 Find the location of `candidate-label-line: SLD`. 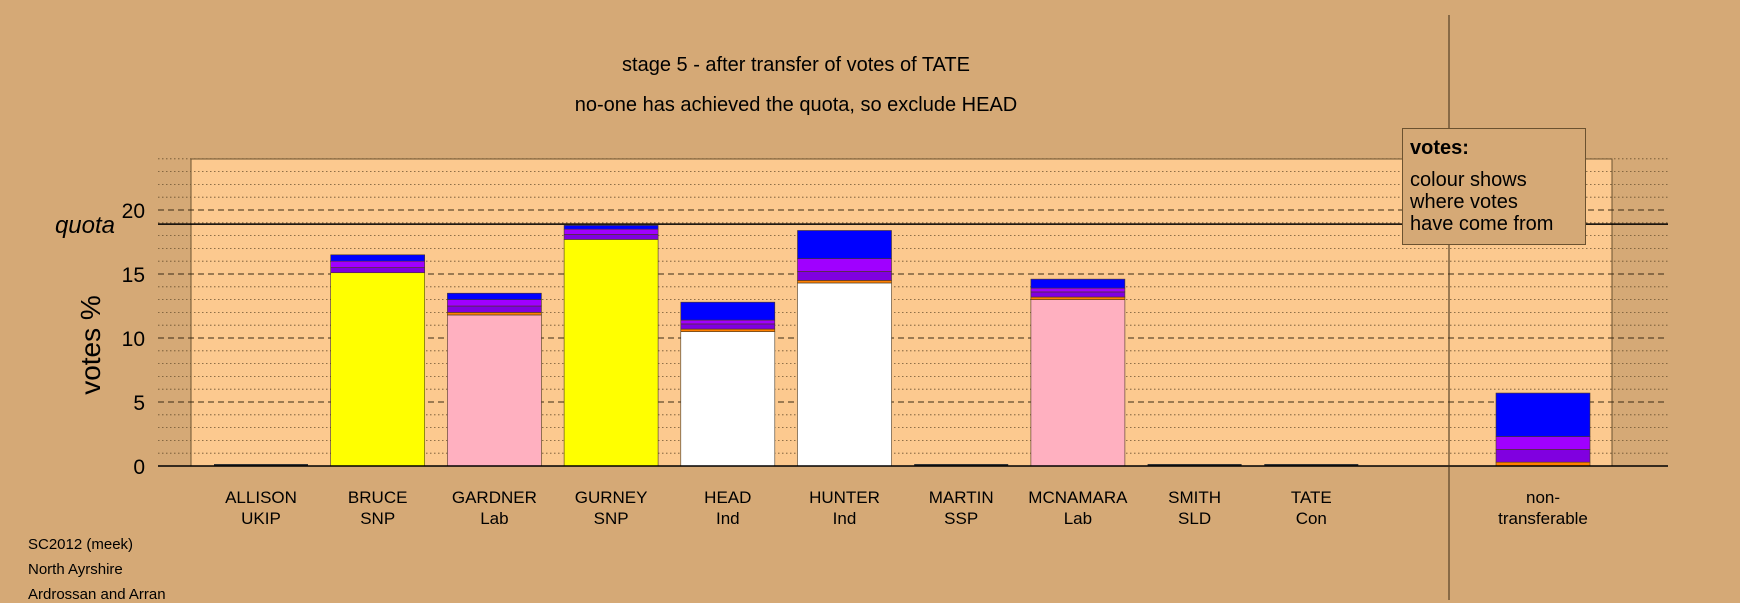

candidate-label-line: SLD is located at coordinates (1195, 518).